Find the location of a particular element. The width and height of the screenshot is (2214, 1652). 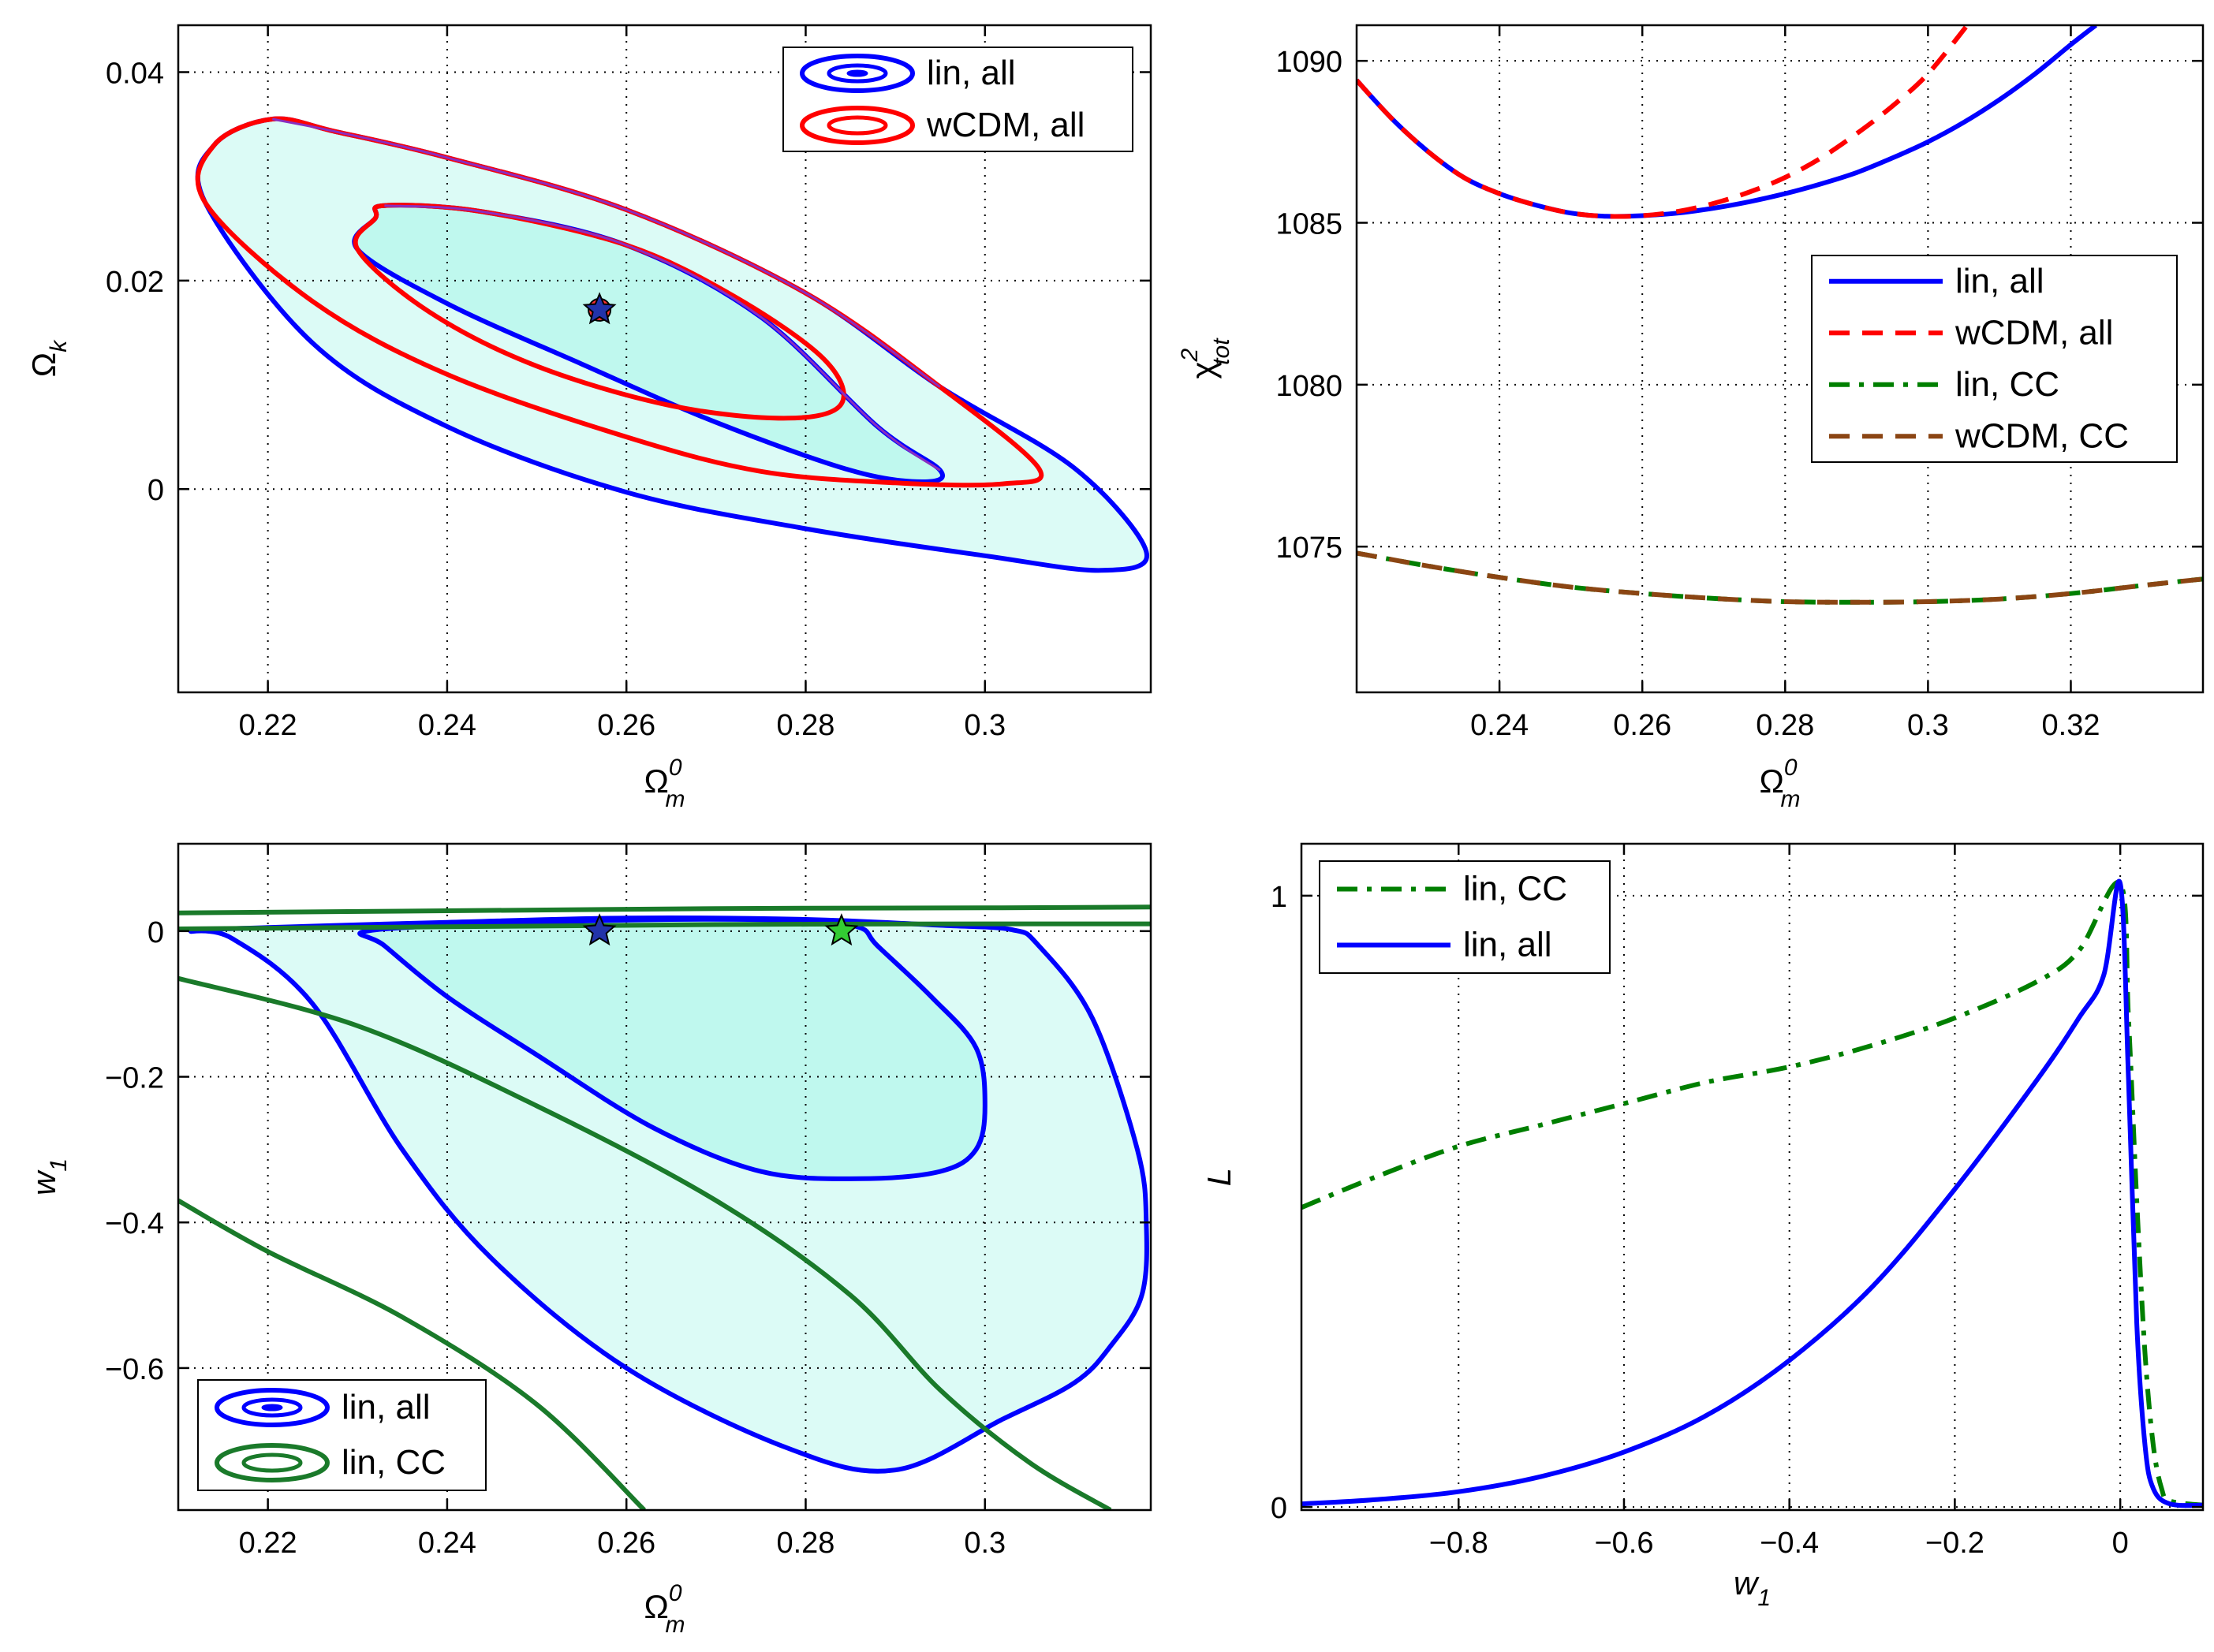

y-tick-label-2: 1085 is located at coordinates (1309, 224).